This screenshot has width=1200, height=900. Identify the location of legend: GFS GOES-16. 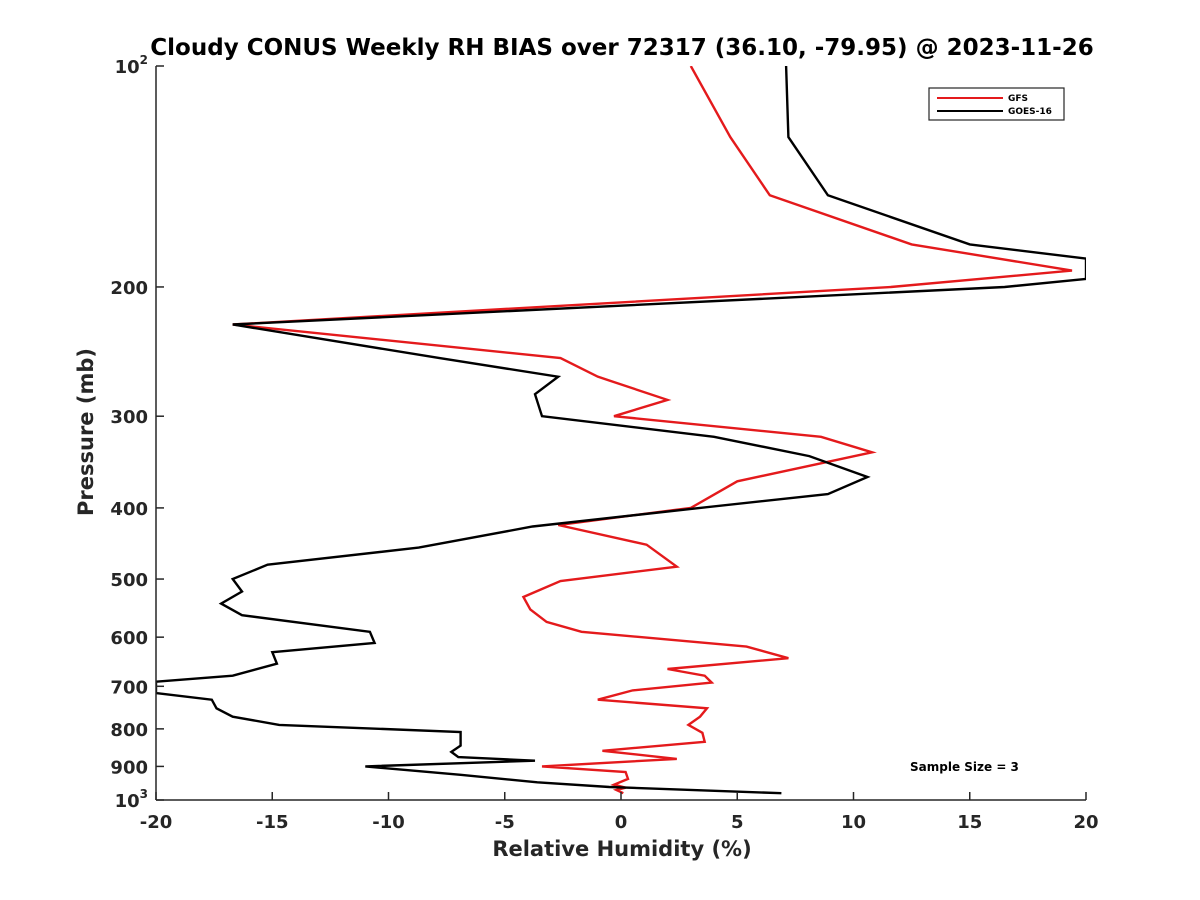
(996, 104).